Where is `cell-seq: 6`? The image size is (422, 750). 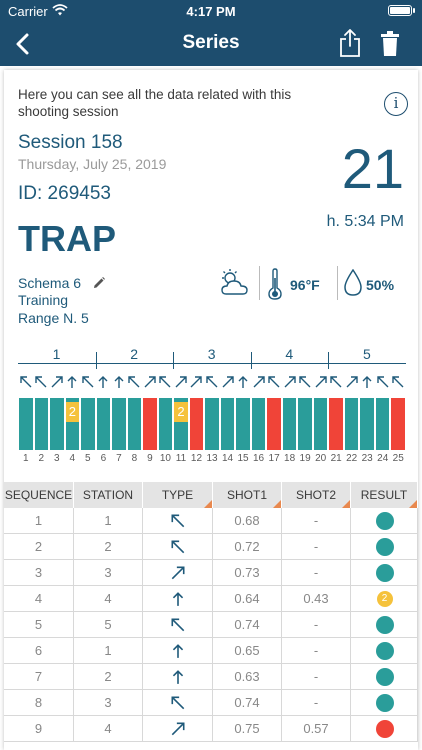
cell-seq: 6 is located at coordinates (39, 651).